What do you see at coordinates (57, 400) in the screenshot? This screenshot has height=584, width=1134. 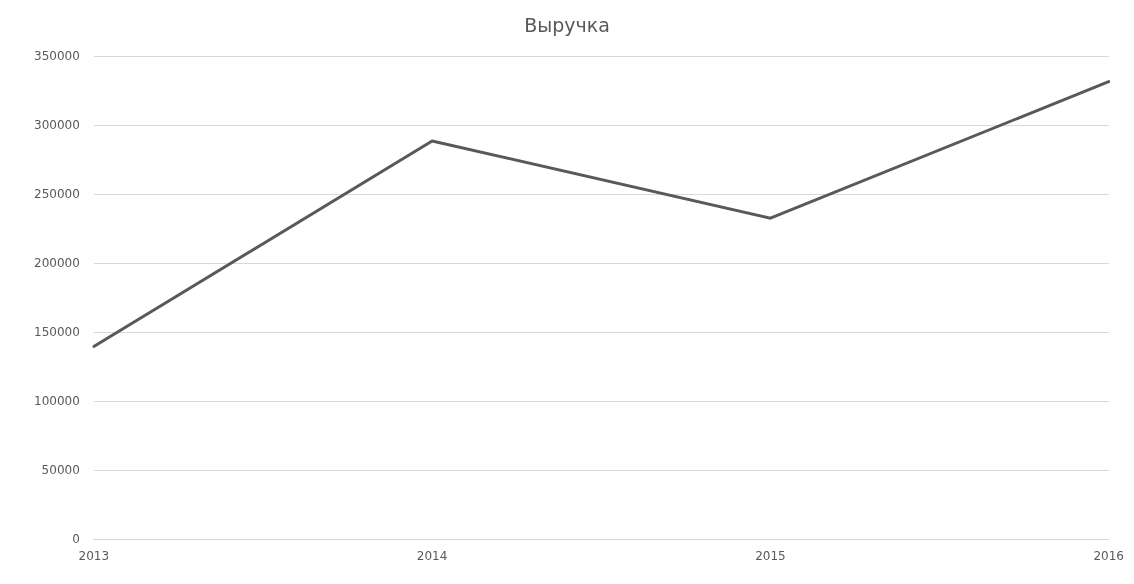 I see `y-tick-label: 100000` at bounding box center [57, 400].